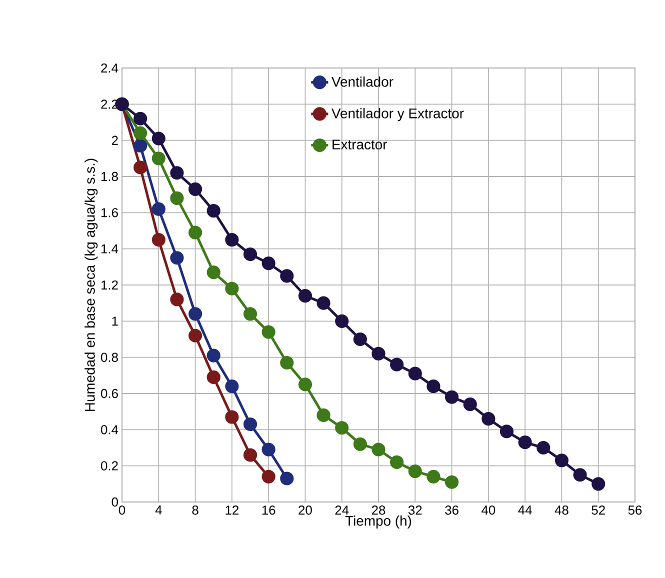 The width and height of the screenshot is (665, 578). I want to click on y-tick-label: 1.4, so click(109, 249).